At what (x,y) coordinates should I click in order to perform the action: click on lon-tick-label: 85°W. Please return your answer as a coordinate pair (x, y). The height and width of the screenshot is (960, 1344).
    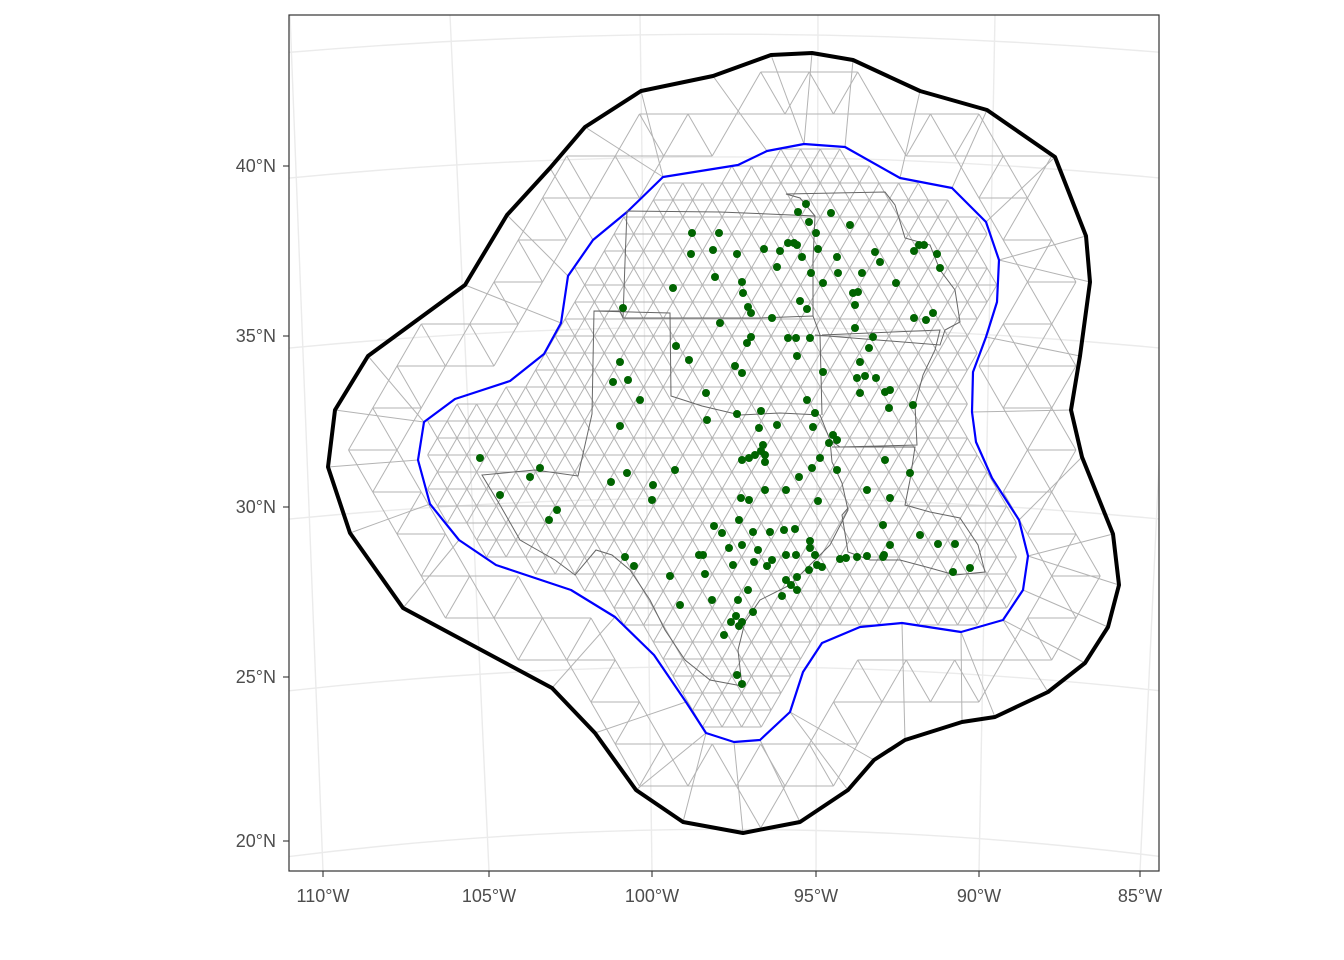
    Looking at the image, I should click on (1140, 896).